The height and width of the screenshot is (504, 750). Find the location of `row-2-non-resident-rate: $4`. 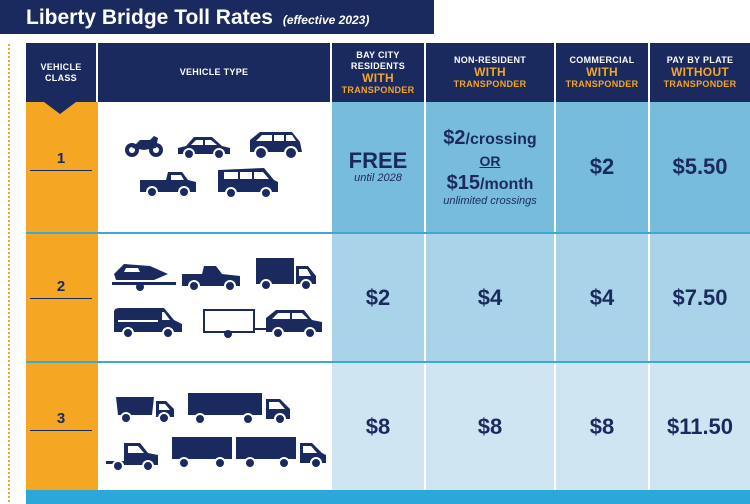

row-2-non-resident-rate: $4 is located at coordinates (490, 297).